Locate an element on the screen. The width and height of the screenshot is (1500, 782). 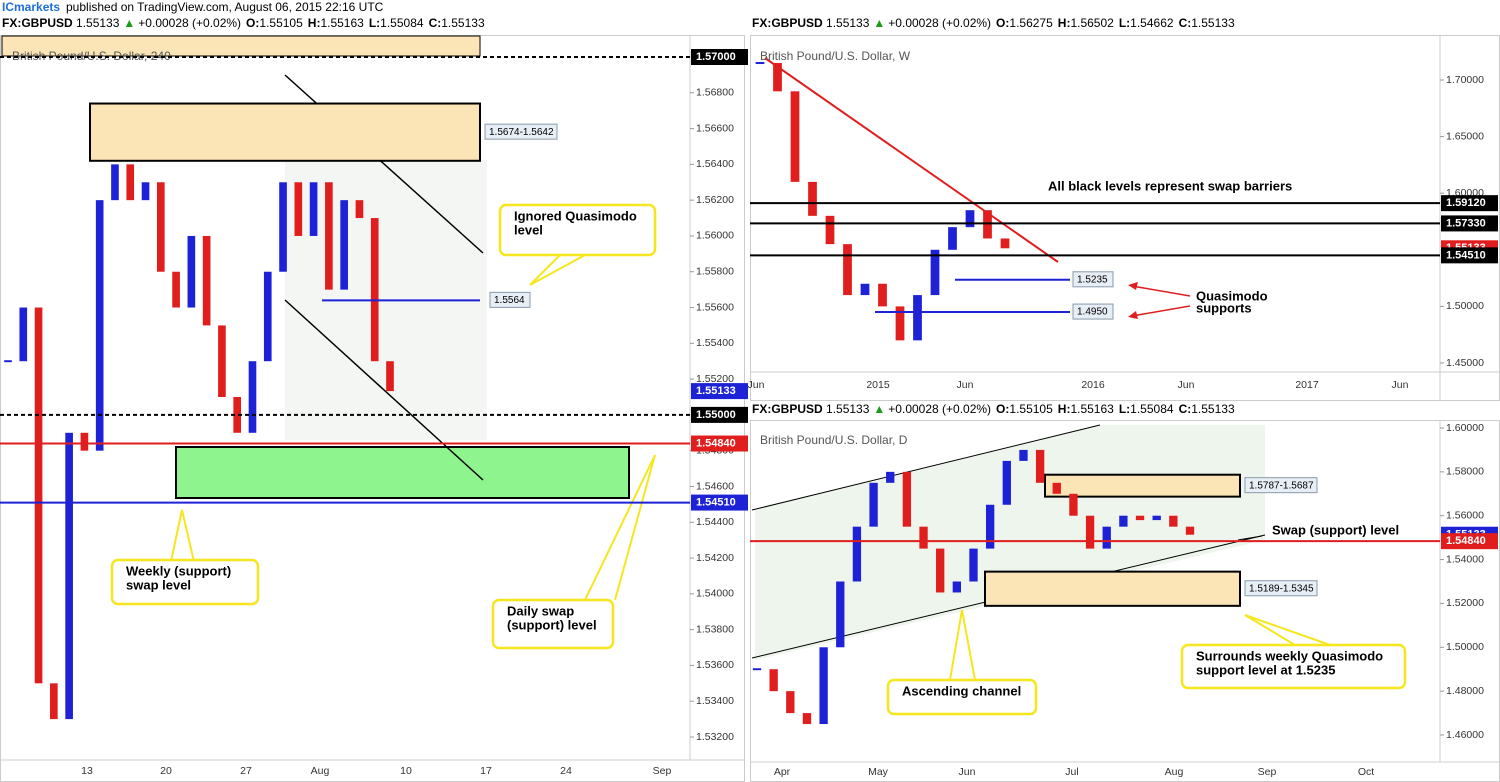
zone-label: 1.5674-1.5642 is located at coordinates (521, 132).